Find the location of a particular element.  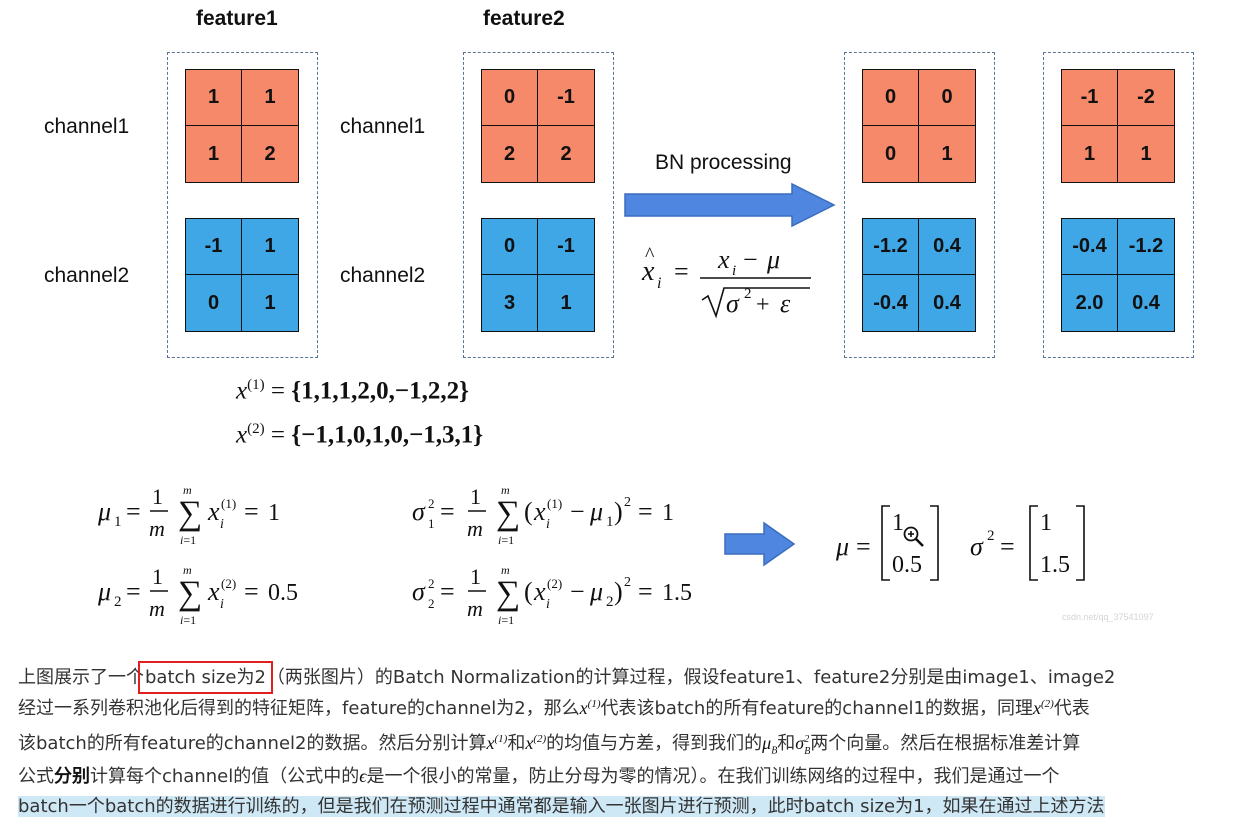

para-text: 该batch的所有feature的channel2的数据。然后分别计算 is located at coordinates (252, 743).